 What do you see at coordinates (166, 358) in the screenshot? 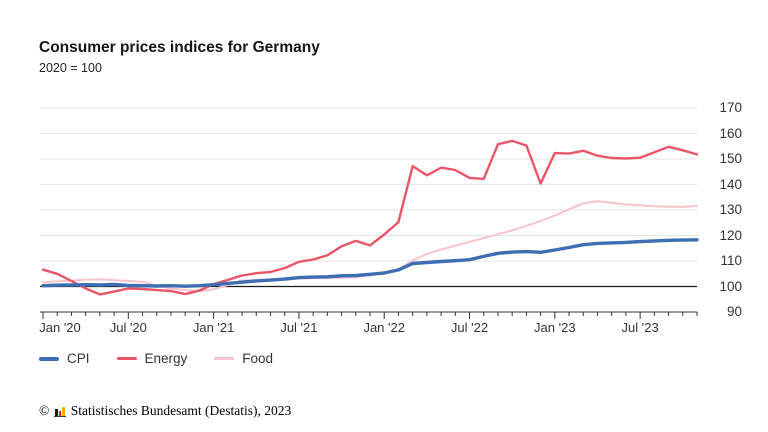
I see `legend-label-energy: Energy` at bounding box center [166, 358].